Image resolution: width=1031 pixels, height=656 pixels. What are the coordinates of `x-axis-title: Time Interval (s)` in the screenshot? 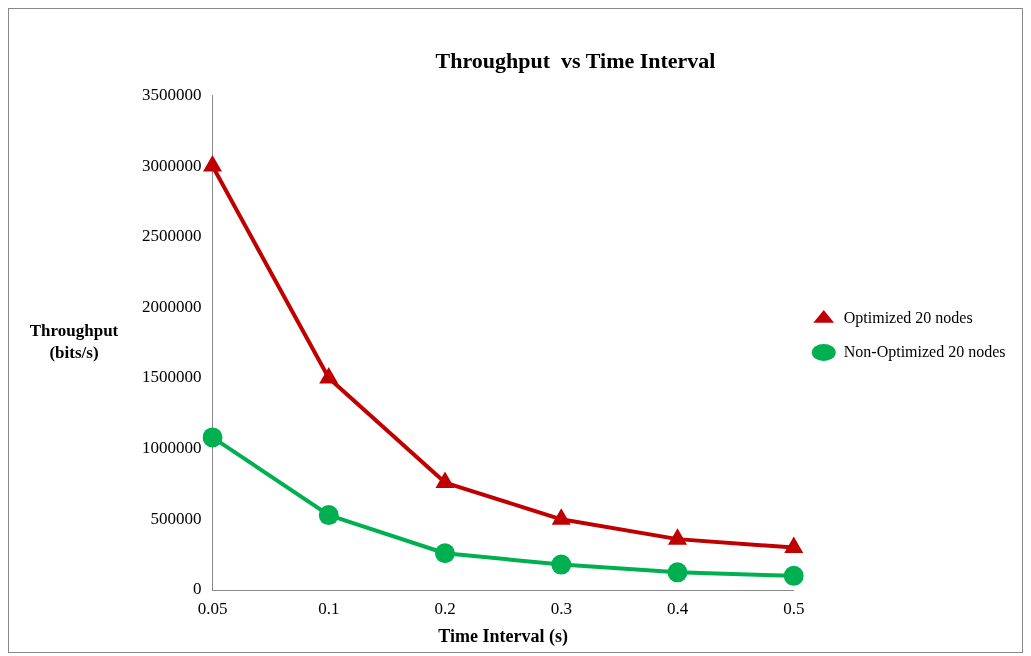 It's located at (503, 636).